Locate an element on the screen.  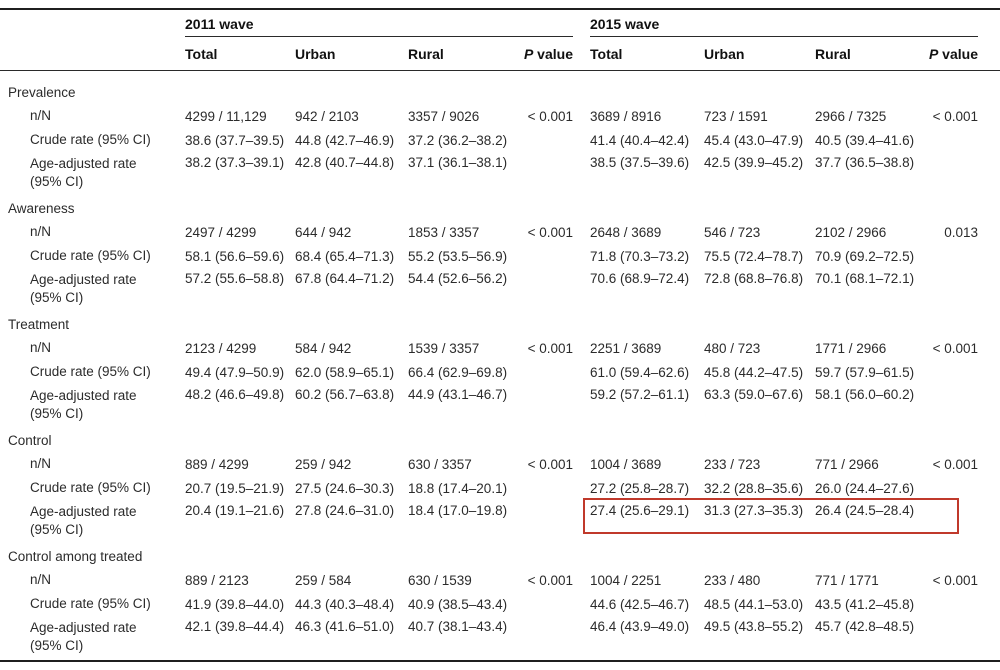
table-cell: 771 / 1771 is located at coordinates (847, 580).